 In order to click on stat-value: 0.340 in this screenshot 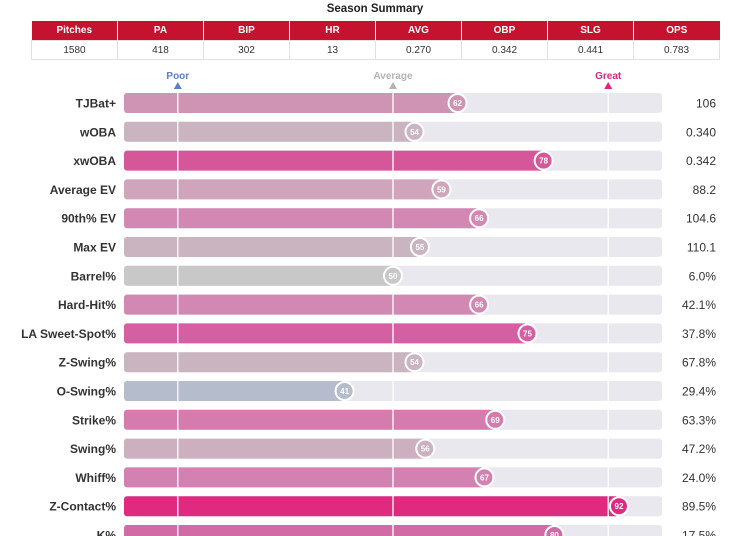, I will do `click(701, 132)`.